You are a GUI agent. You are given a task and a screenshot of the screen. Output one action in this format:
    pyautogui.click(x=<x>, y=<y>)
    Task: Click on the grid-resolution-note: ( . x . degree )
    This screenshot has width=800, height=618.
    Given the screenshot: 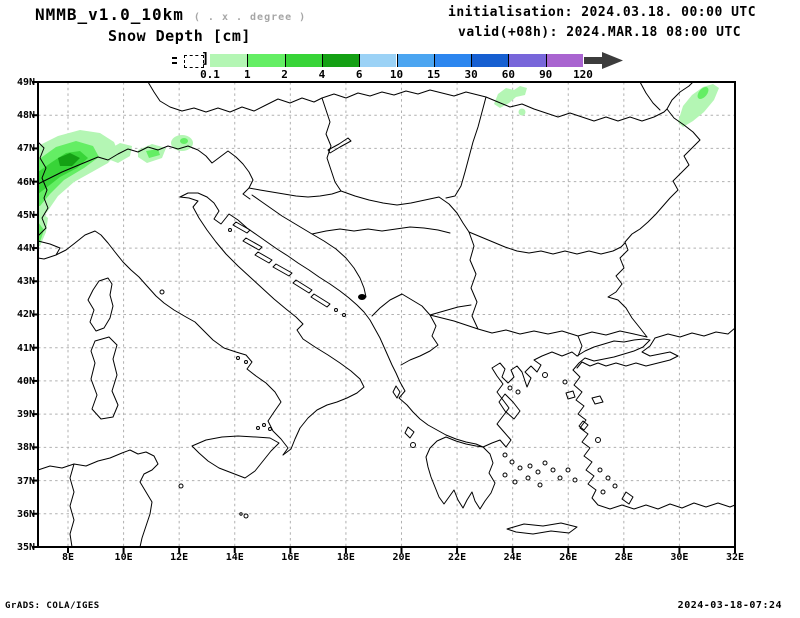 What is the action you would take?
    pyautogui.click(x=250, y=17)
    